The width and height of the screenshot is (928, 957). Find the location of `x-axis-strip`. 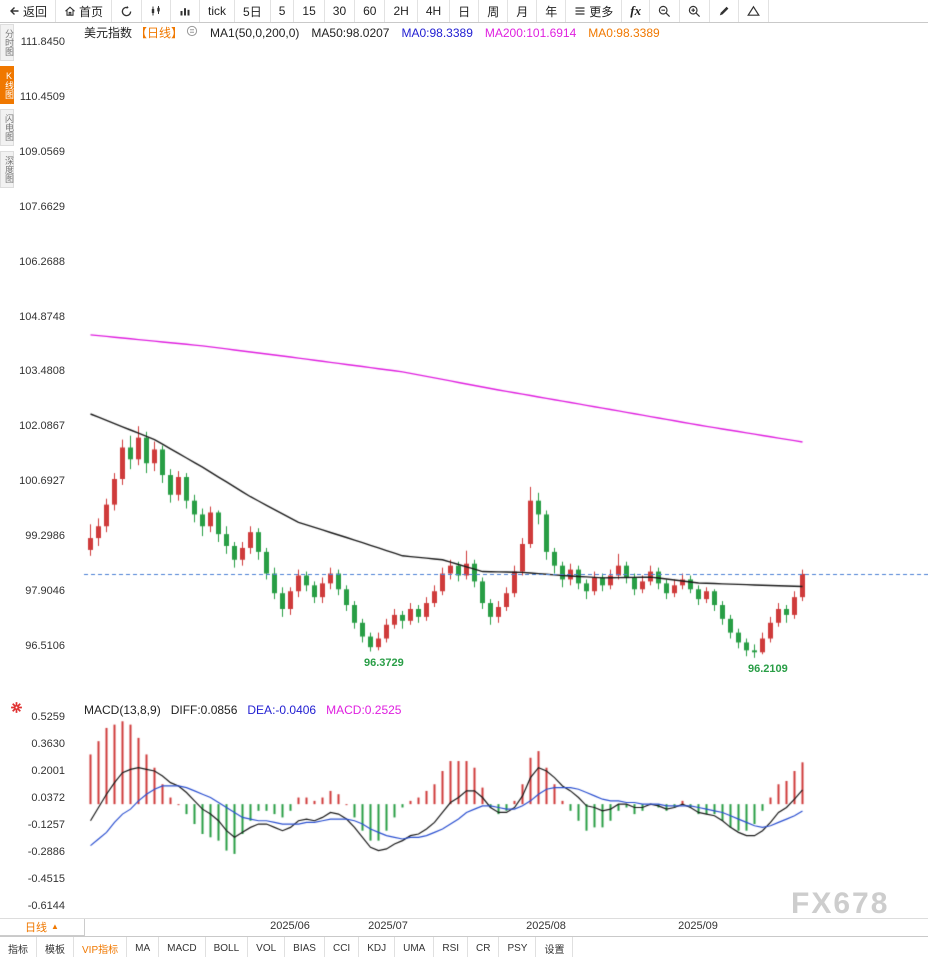

x-axis-strip is located at coordinates (464, 927).